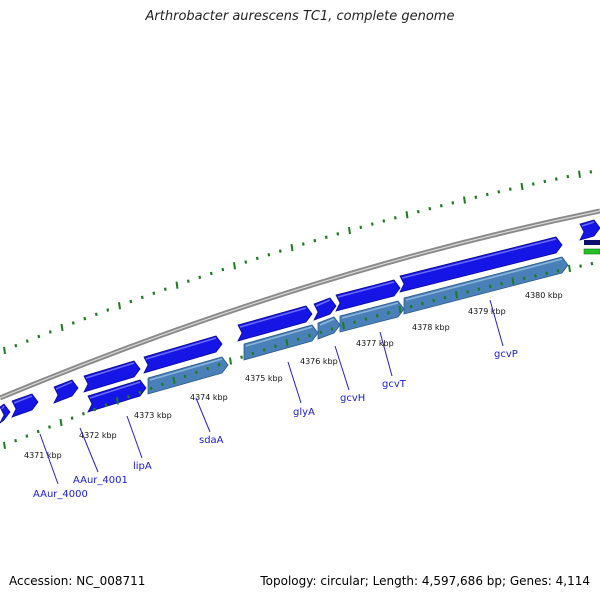 This screenshot has width=600, height=600. What do you see at coordinates (142, 466) in the screenshot?
I see `gene-label: lipA` at bounding box center [142, 466].